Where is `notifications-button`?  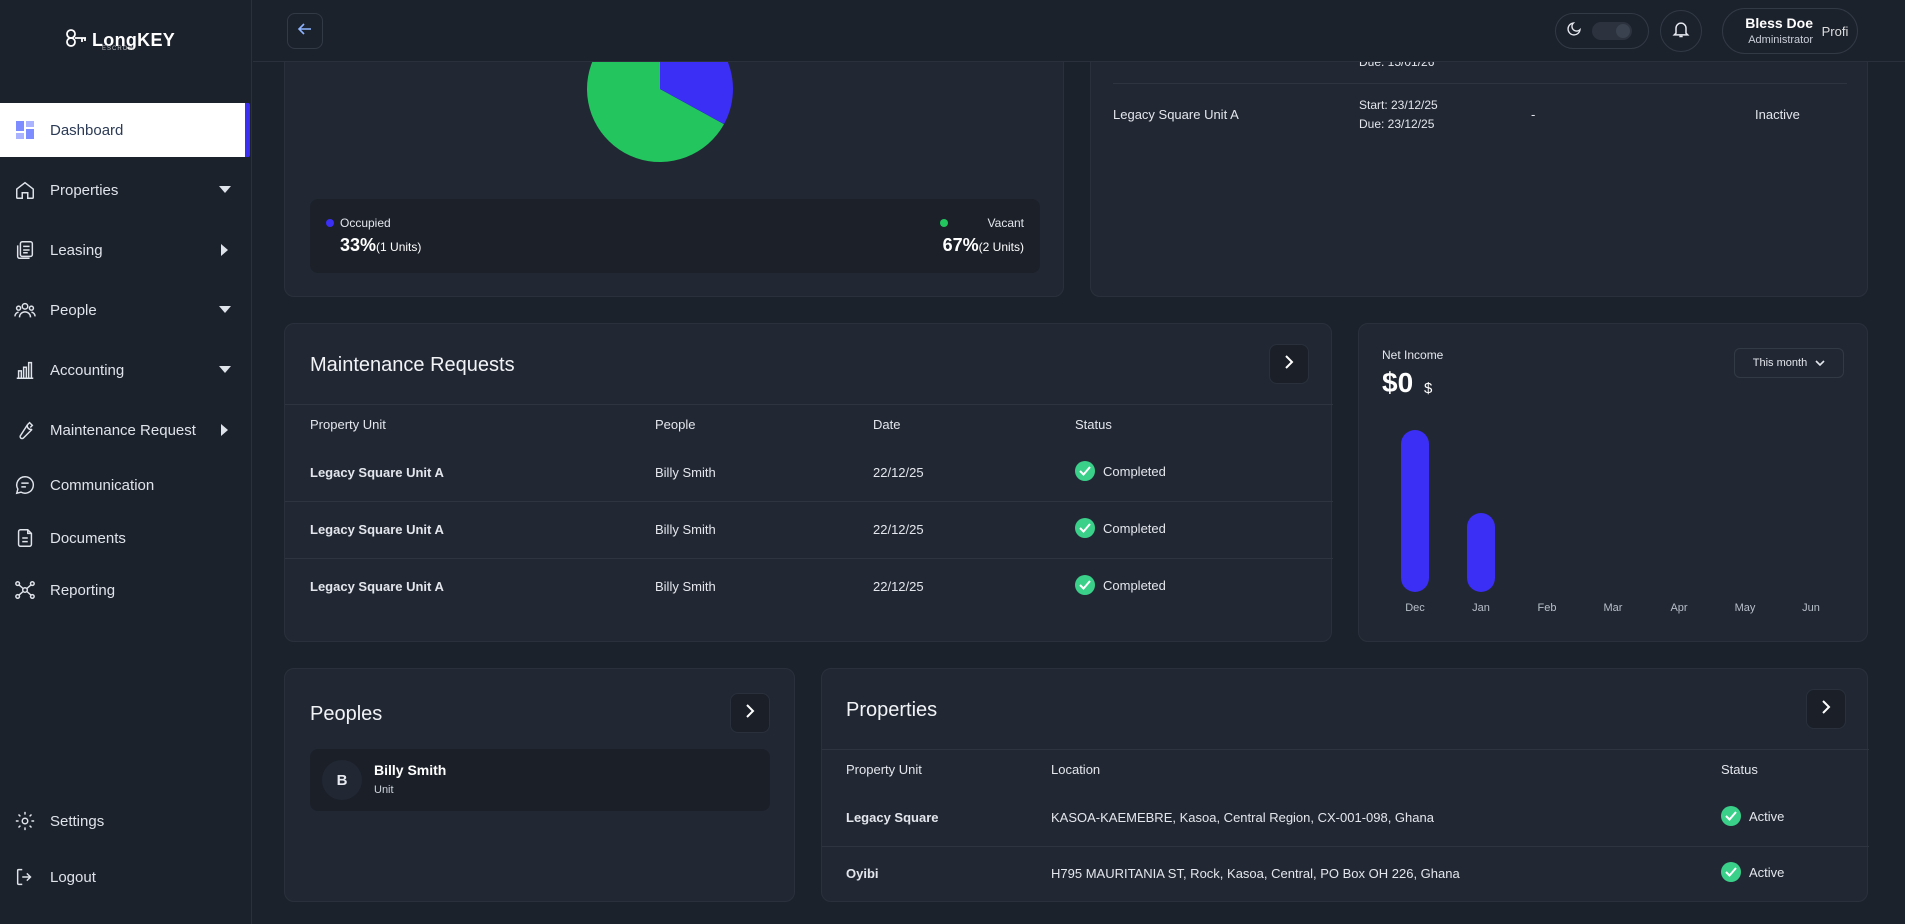 notifications-button is located at coordinates (1681, 31).